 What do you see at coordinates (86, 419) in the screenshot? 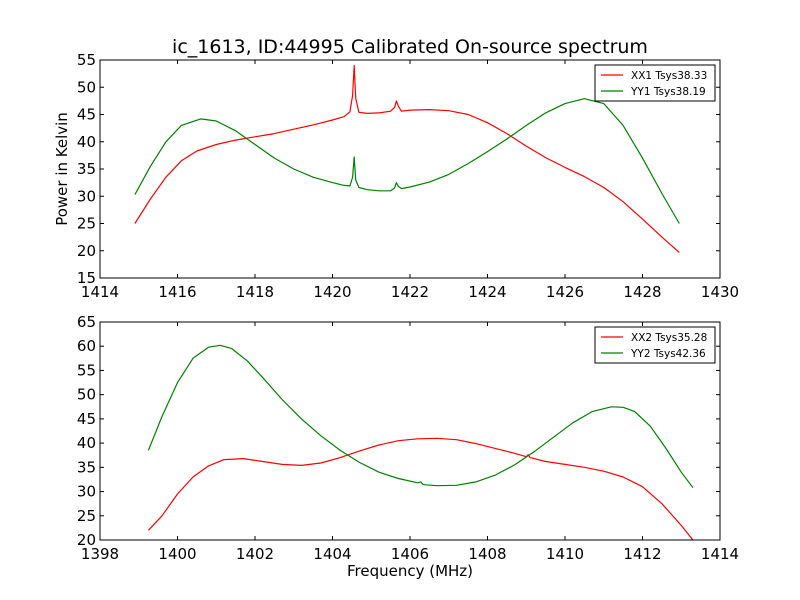
I see `bottom-y-tick-label: 45` at bounding box center [86, 419].